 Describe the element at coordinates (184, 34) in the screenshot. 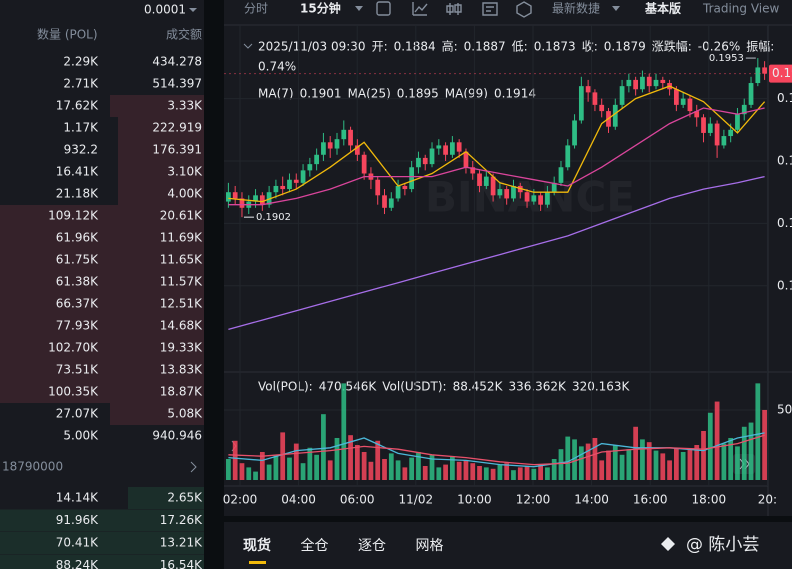

I see `col-amount: 成交额` at that location.